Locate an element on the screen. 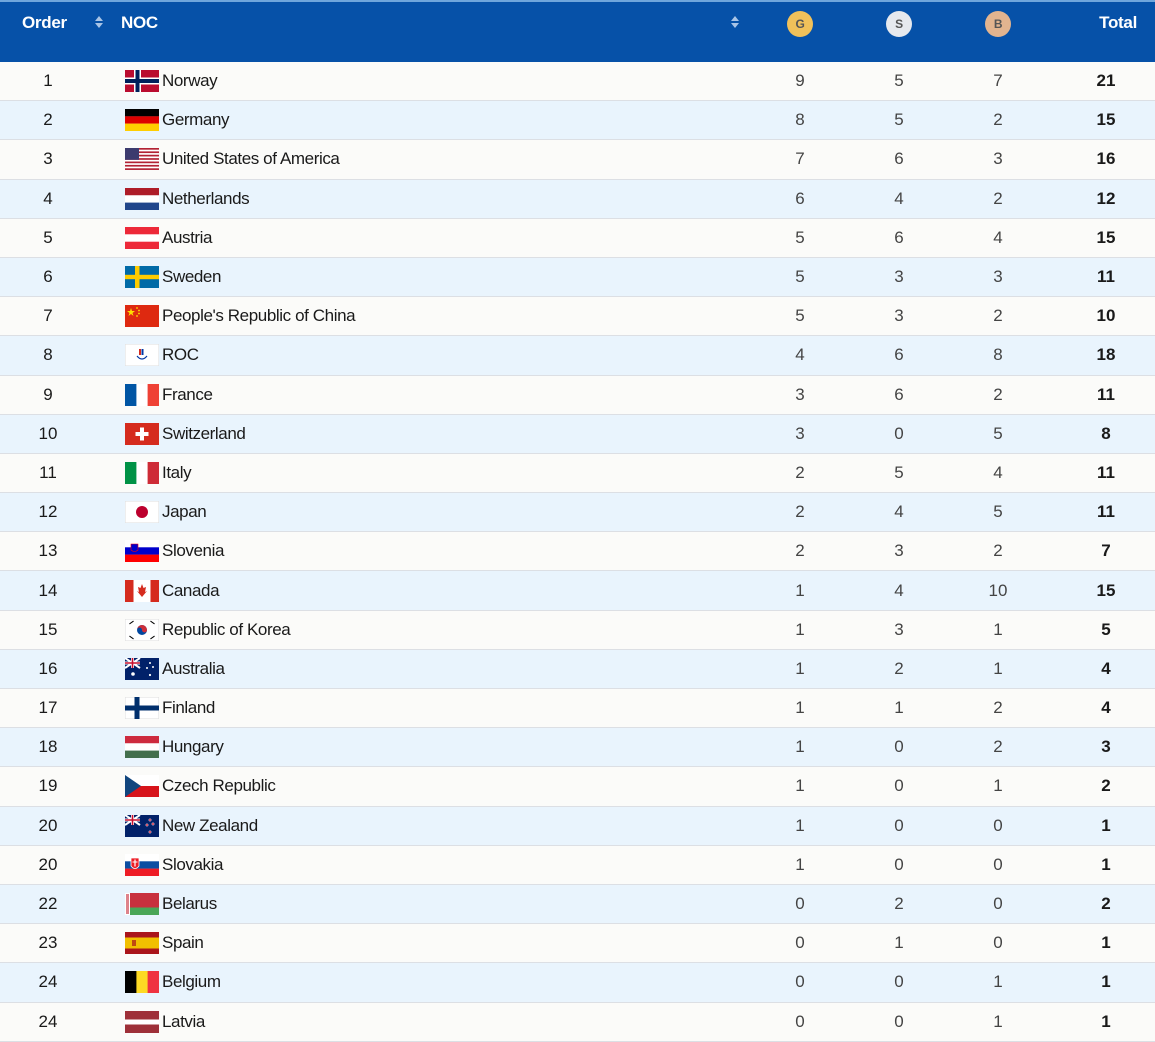 This screenshot has height=1042, width=1155. table-row: 20 Slovakia 1 0 0 1 is located at coordinates (577, 865).